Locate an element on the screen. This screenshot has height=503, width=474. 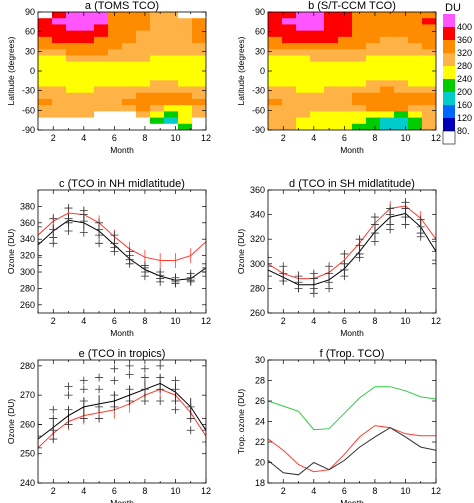
y-axis: -90 -60 -30 0 30 60 90 Latitude (degrees) is located at coordinates (106, 71).